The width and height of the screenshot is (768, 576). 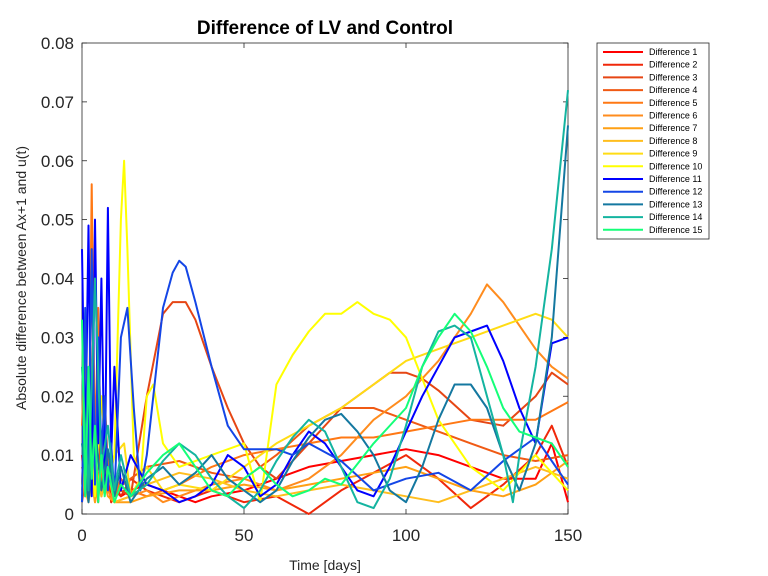 I want to click on legend-label-15: Difference 15, so click(x=675, y=230).